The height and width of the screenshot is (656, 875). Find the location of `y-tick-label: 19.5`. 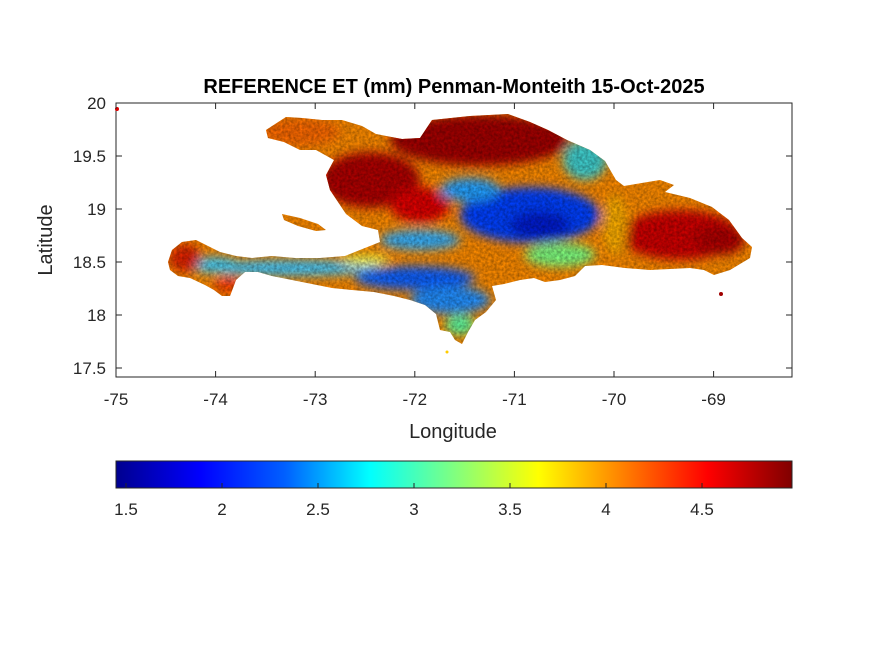

y-tick-label: 19.5 is located at coordinates (89, 156).